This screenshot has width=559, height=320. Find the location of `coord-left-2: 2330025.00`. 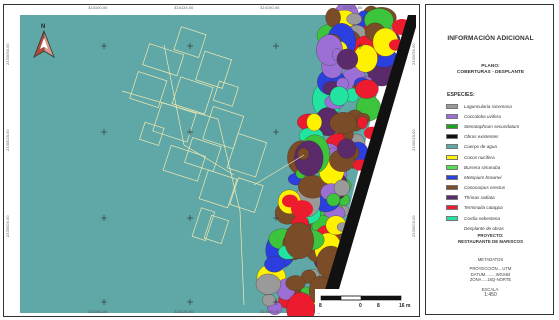

coord-left-2: 2330025.00 is located at coordinates (8, 140).